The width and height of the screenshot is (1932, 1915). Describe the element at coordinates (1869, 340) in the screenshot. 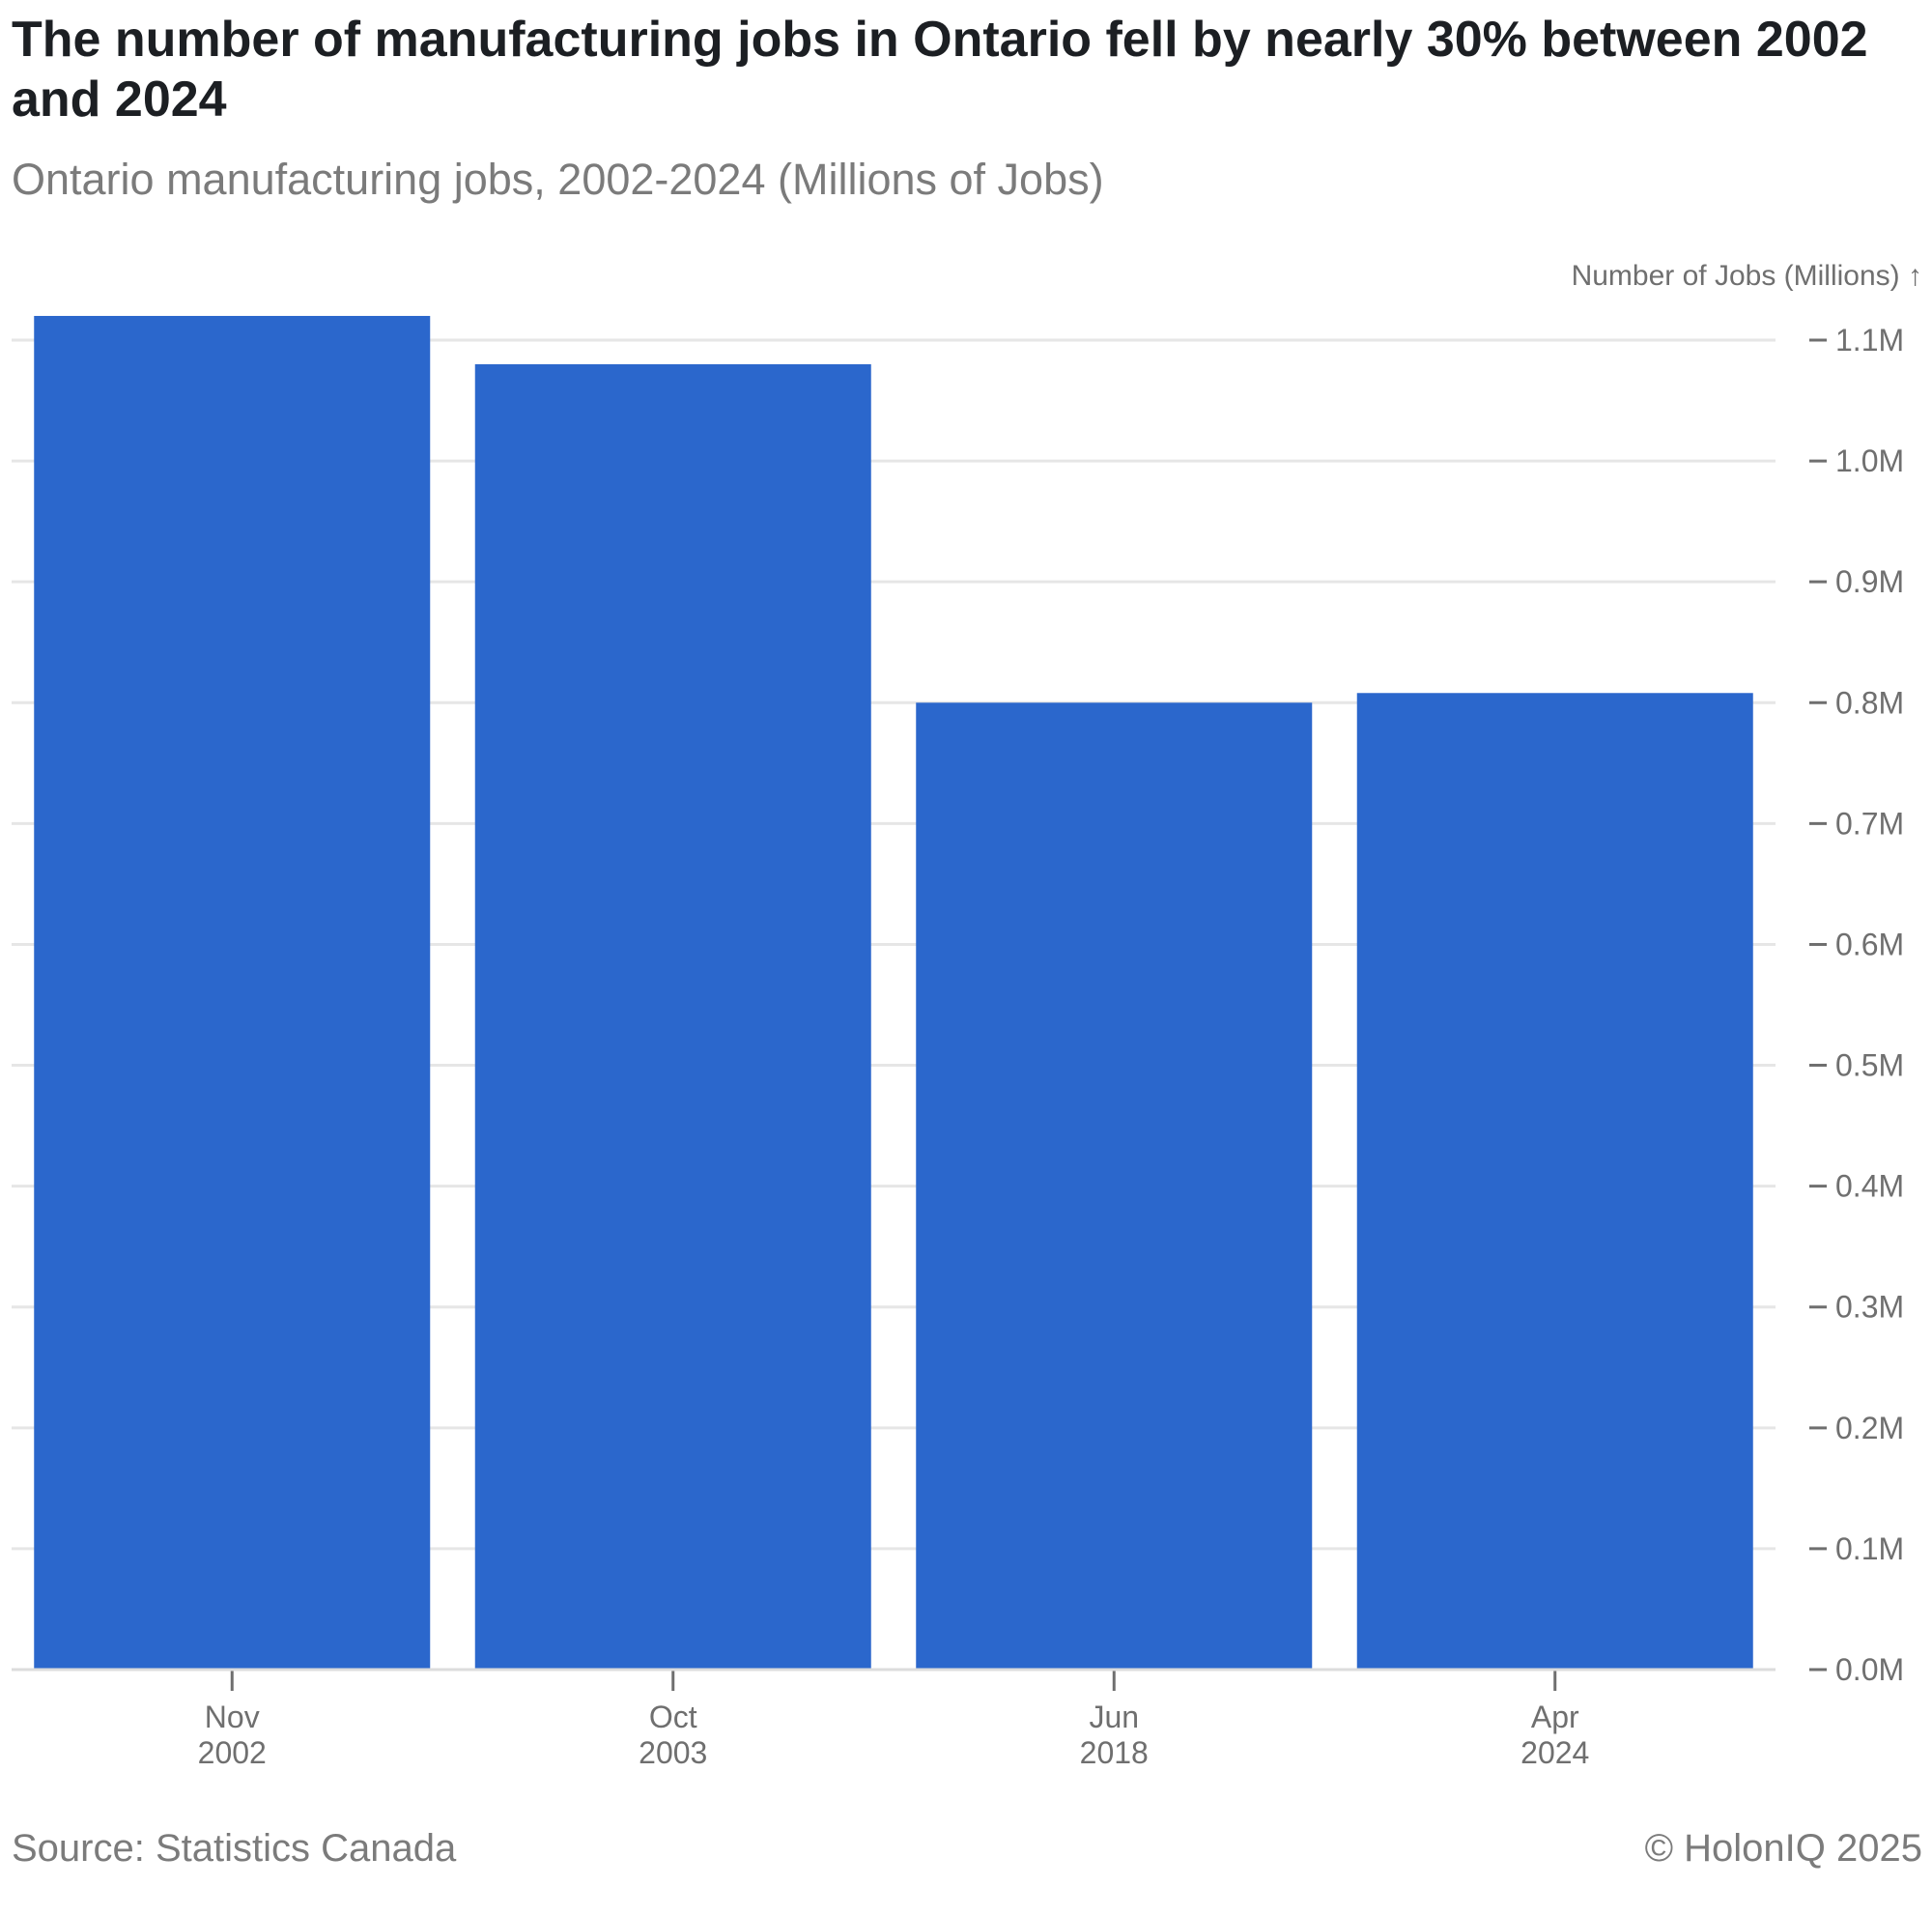

I see `y-tick-label: 1.1M` at that location.